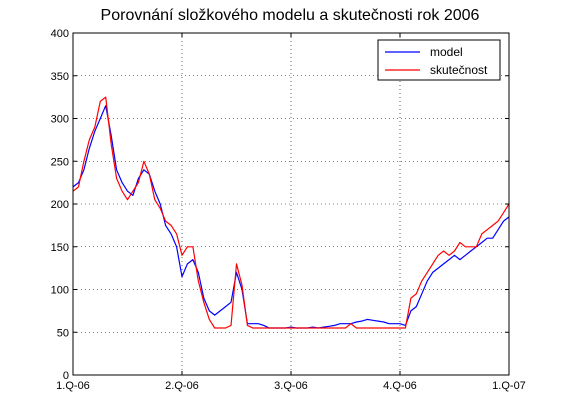  What do you see at coordinates (63, 333) in the screenshot?
I see `y-tick-label: 50` at bounding box center [63, 333].